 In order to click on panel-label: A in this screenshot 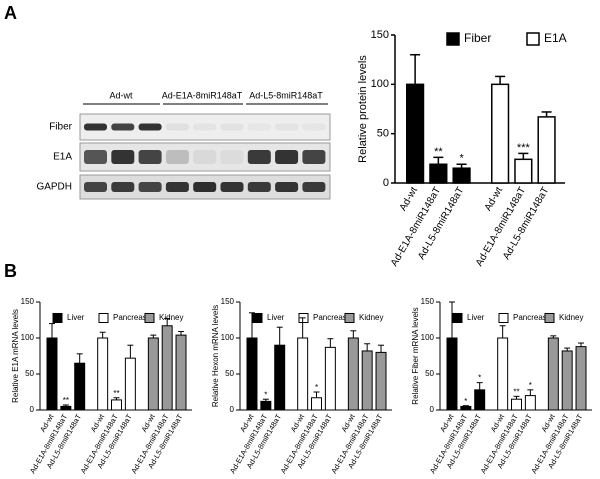, I will do `click(10, 13)`.